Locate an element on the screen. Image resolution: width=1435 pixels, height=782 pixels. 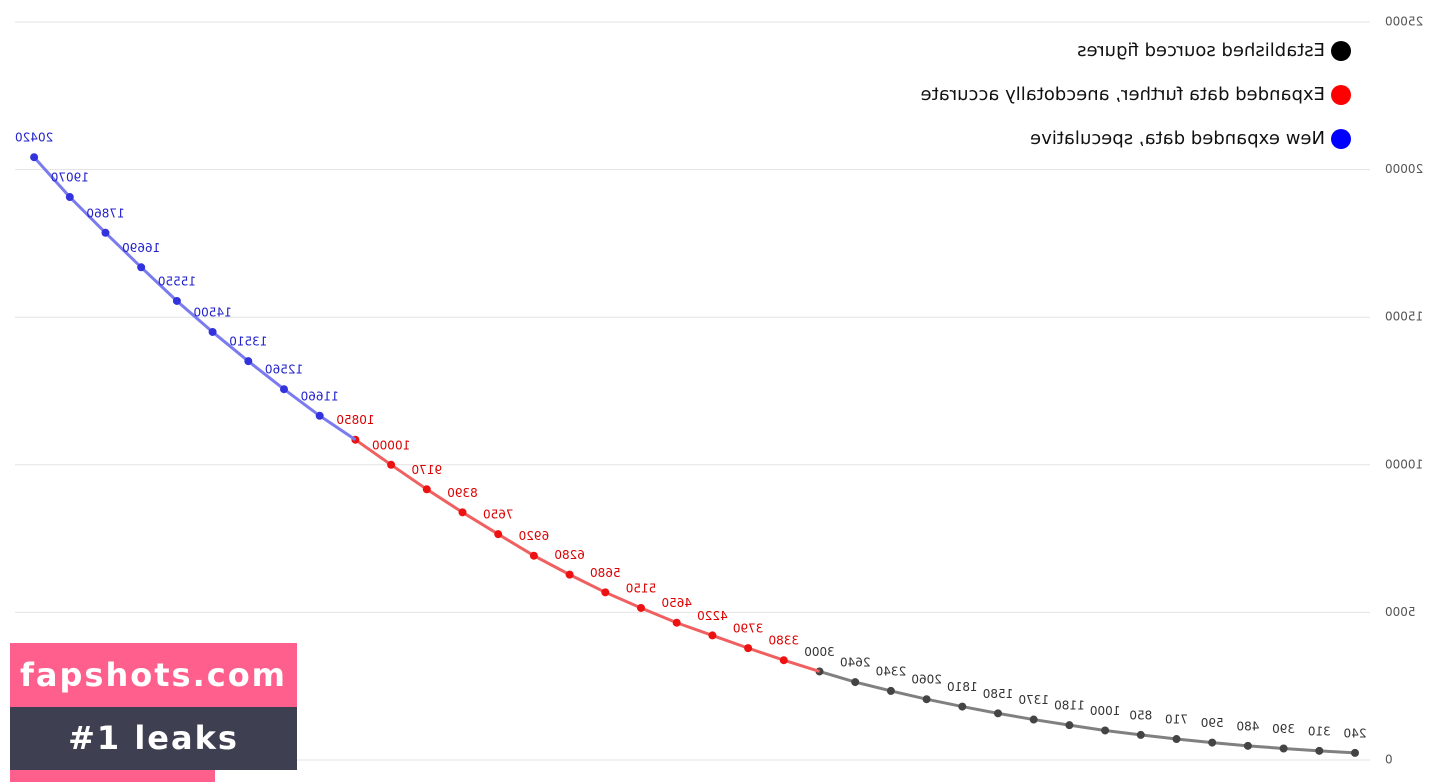
value-label: 850 is located at coordinates (1140, 715).